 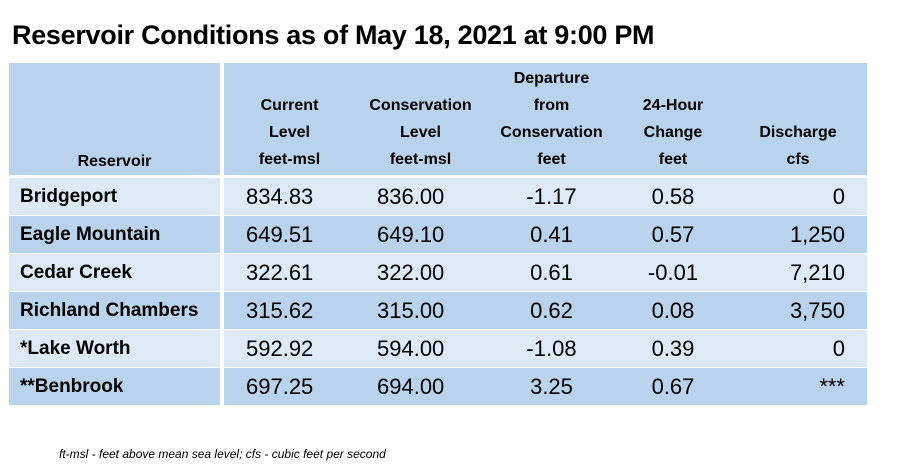 I want to click on col-header-label: from, so click(x=551, y=105).